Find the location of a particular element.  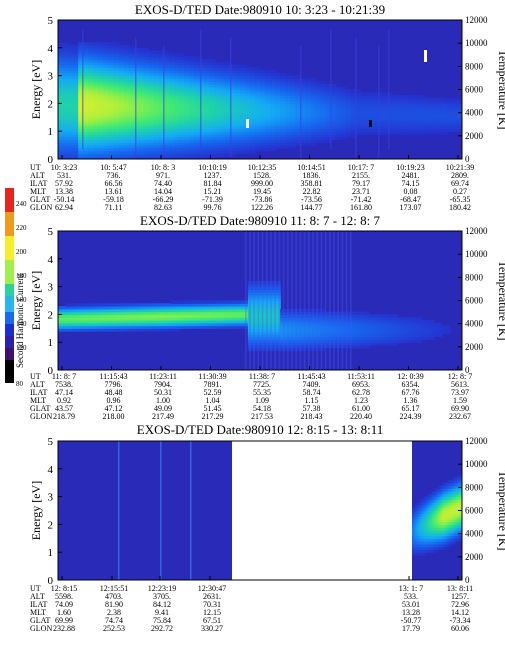

table-cell: 11:45:43 is located at coordinates (311, 376).